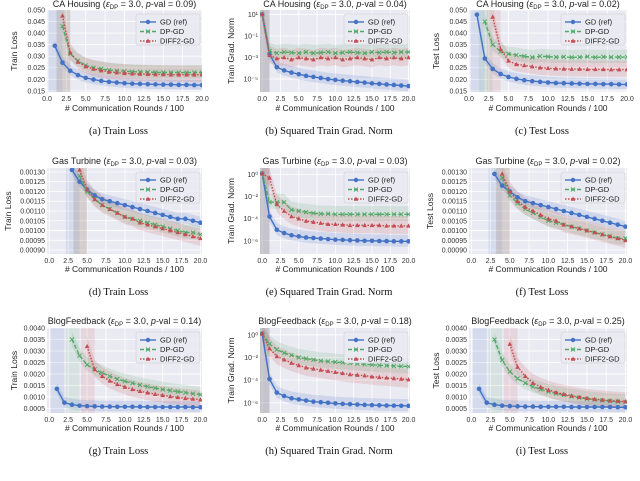 The height and width of the screenshot is (481, 640). Describe the element at coordinates (458, 57) in the screenshot. I see `y-tick-label: 0.030` at that location.